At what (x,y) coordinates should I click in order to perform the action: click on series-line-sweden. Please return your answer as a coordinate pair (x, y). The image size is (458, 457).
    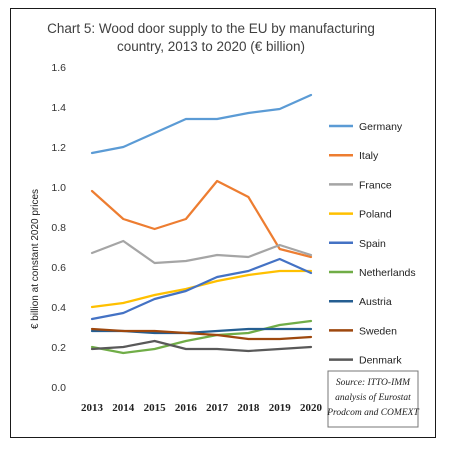
    Looking at the image, I should click on (201, 334).